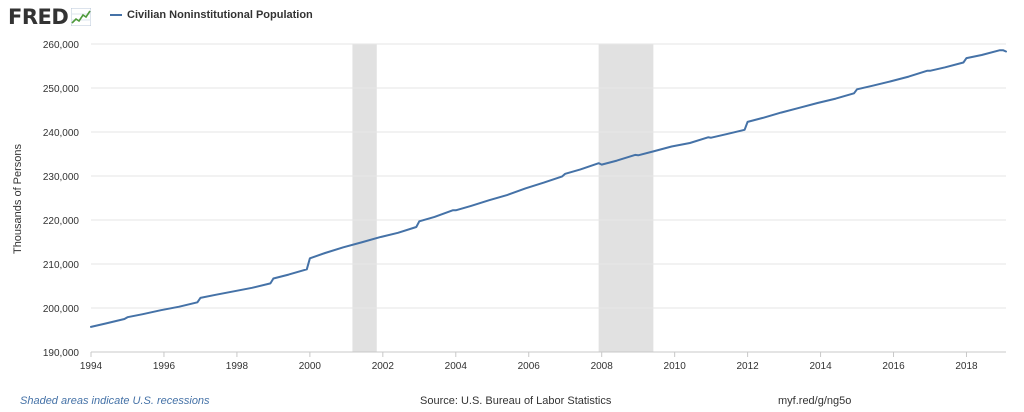 This screenshot has height=412, width=1024. I want to click on x-tick-label: 2008, so click(602, 366).